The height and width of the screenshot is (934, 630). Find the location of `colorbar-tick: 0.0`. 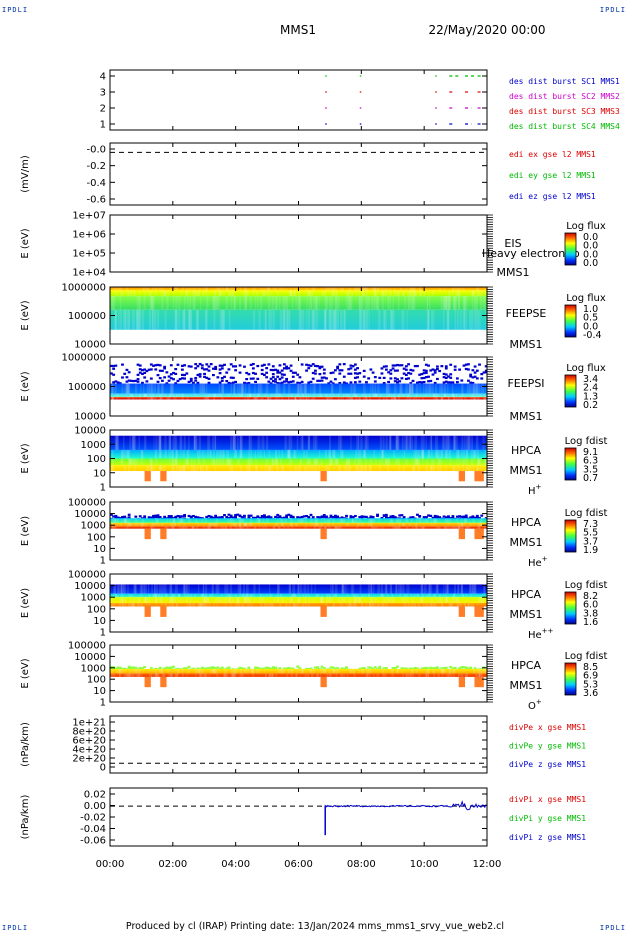

colorbar-tick: 0.0 is located at coordinates (590, 263).